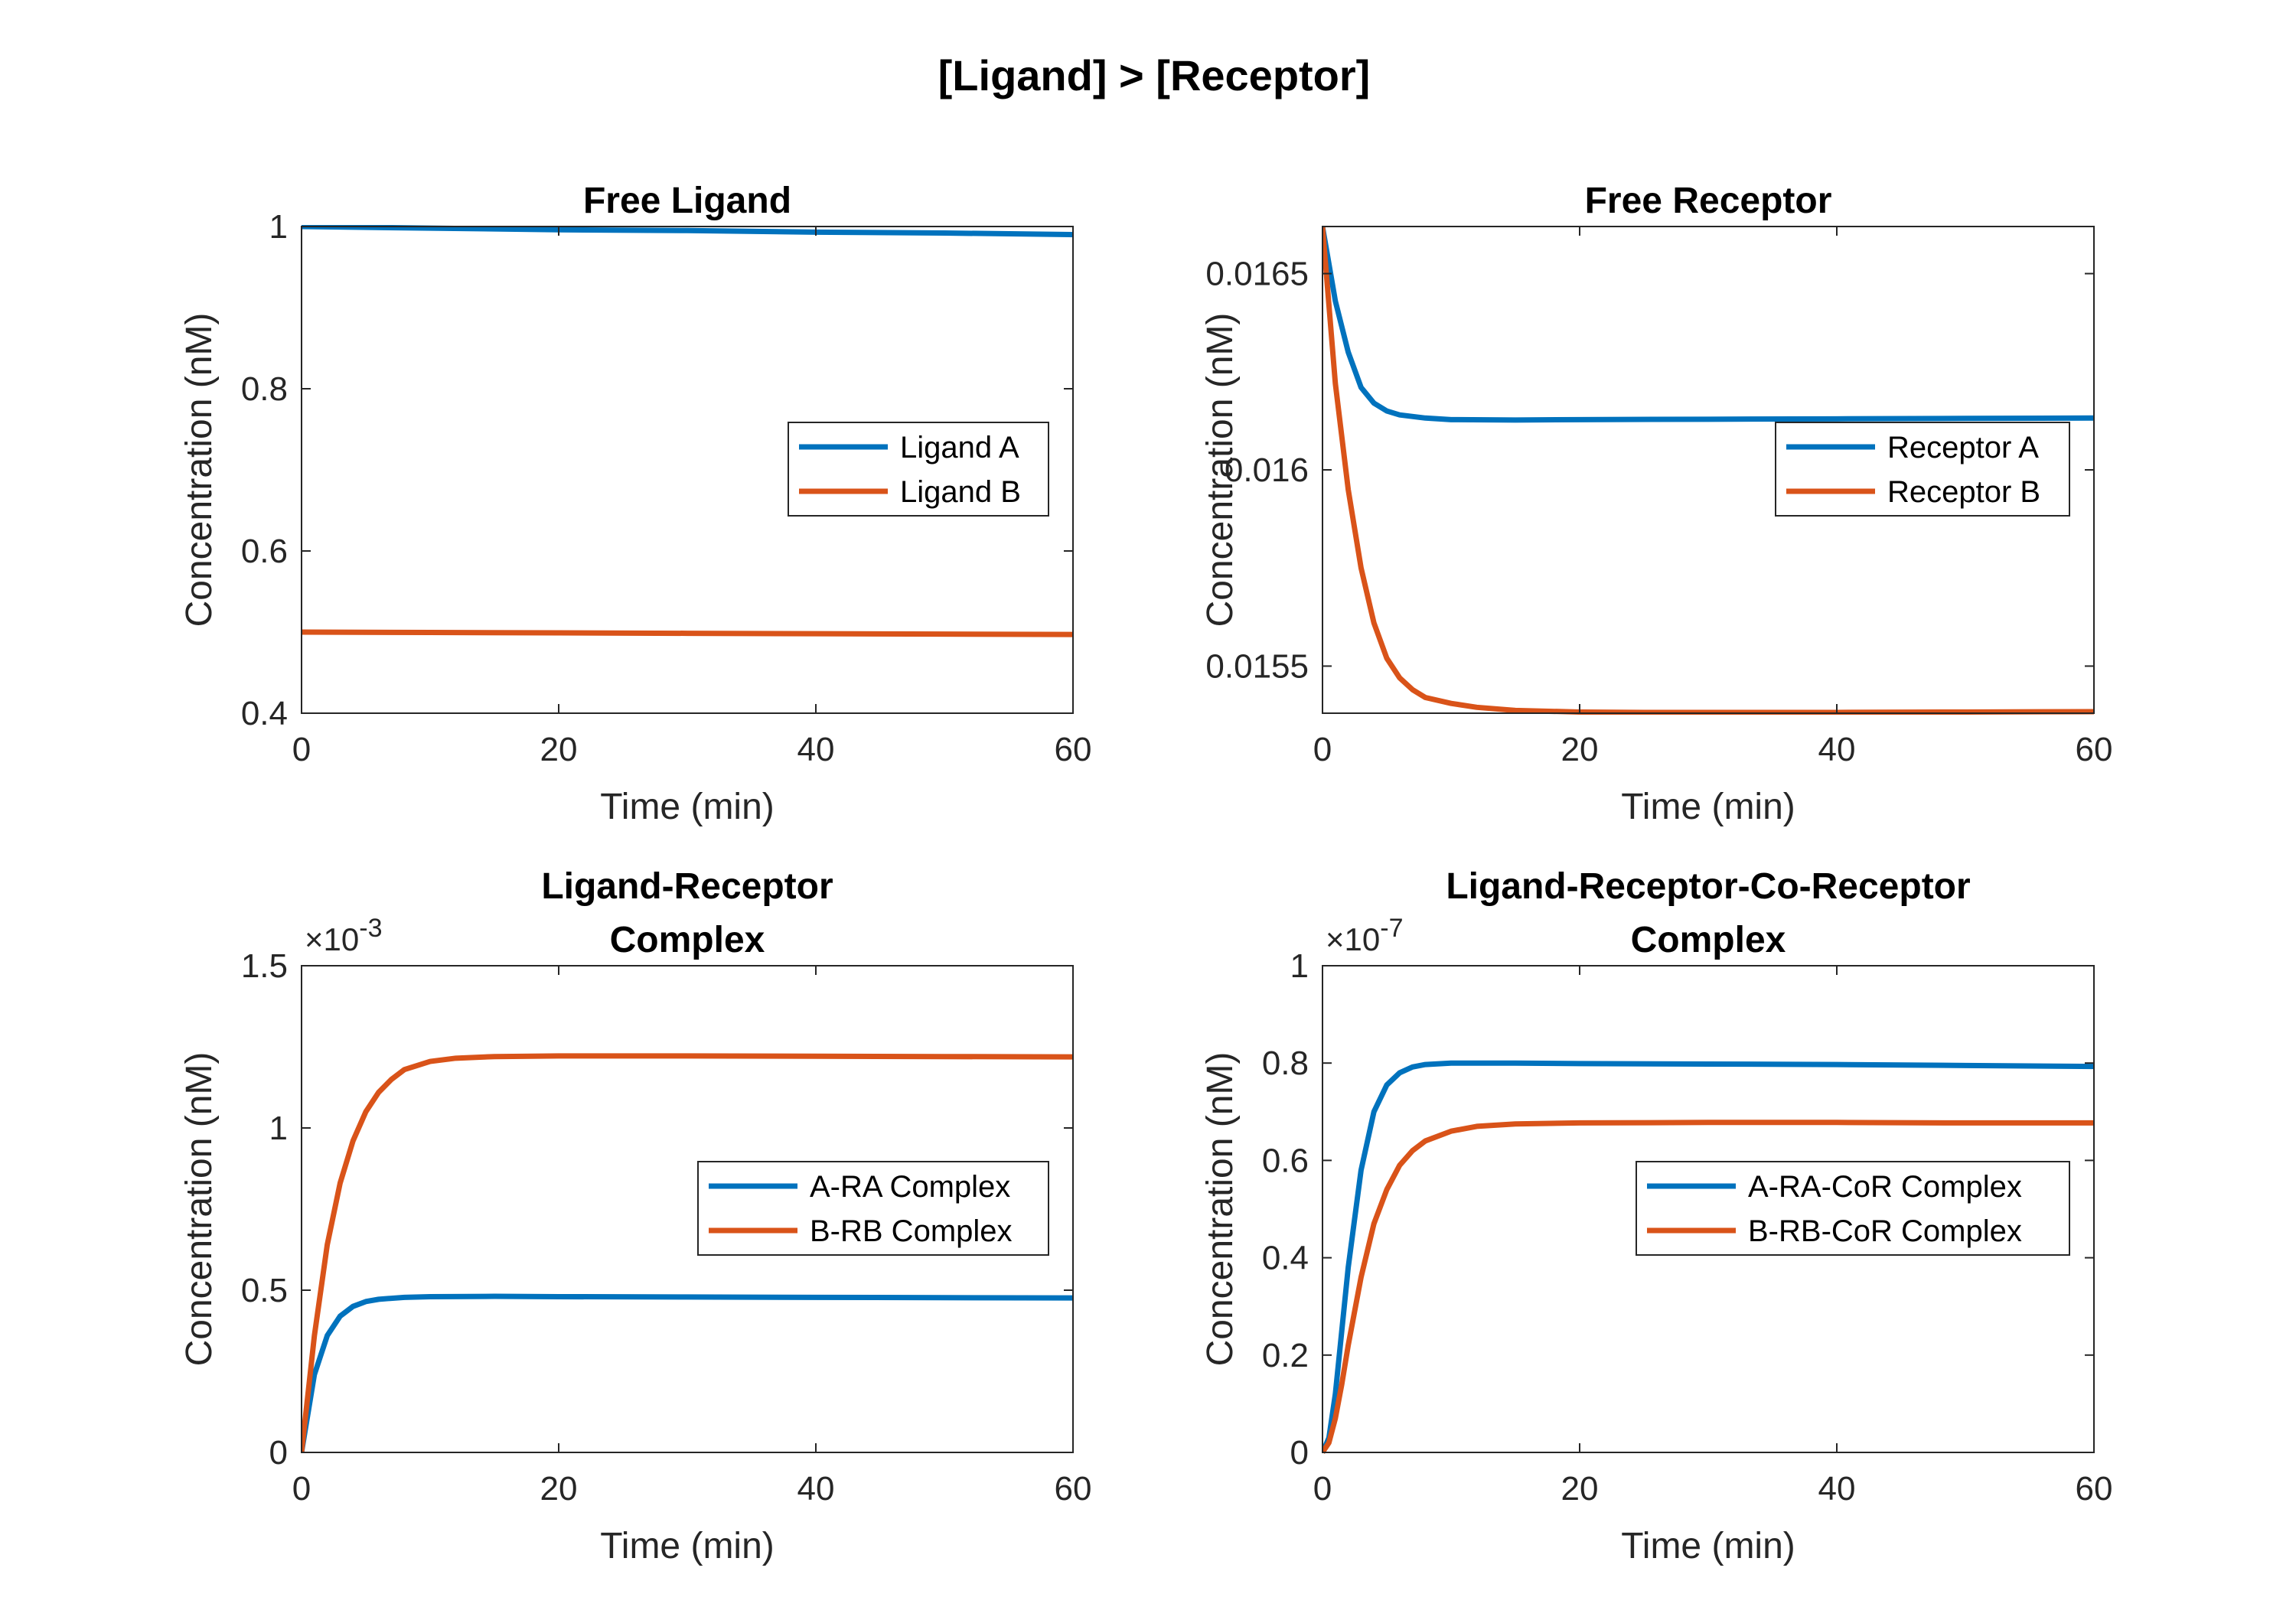 This screenshot has width=2296, height=1607. I want to click on y-exponent-label: ×10⁻⁷, so click(1364, 935).